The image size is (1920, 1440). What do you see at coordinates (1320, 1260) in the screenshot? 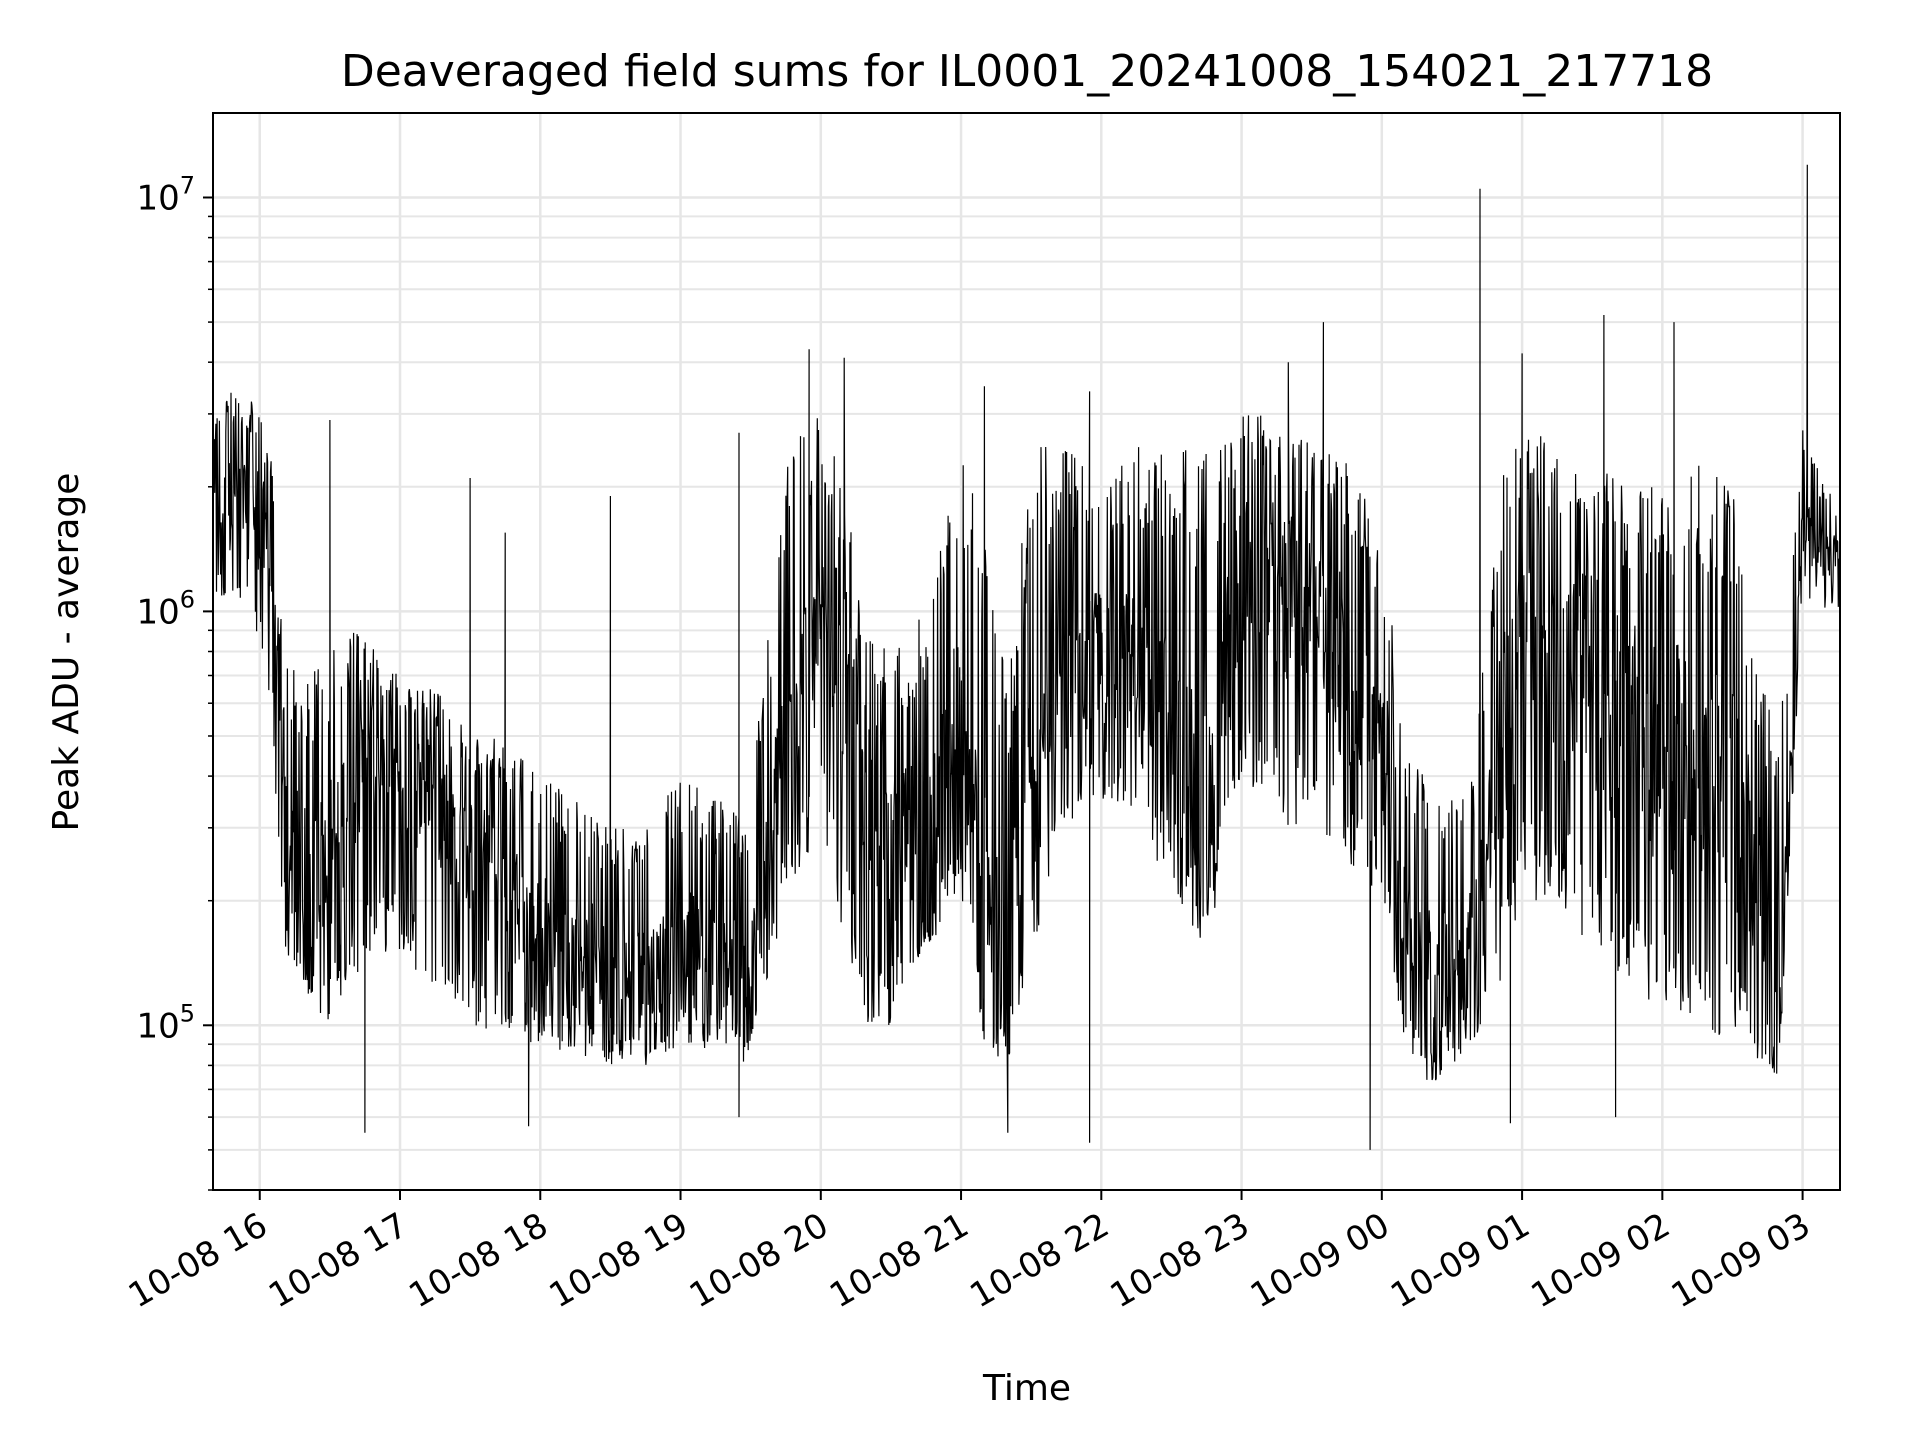
I see `x-tick-label: 10-09 00` at bounding box center [1320, 1260].